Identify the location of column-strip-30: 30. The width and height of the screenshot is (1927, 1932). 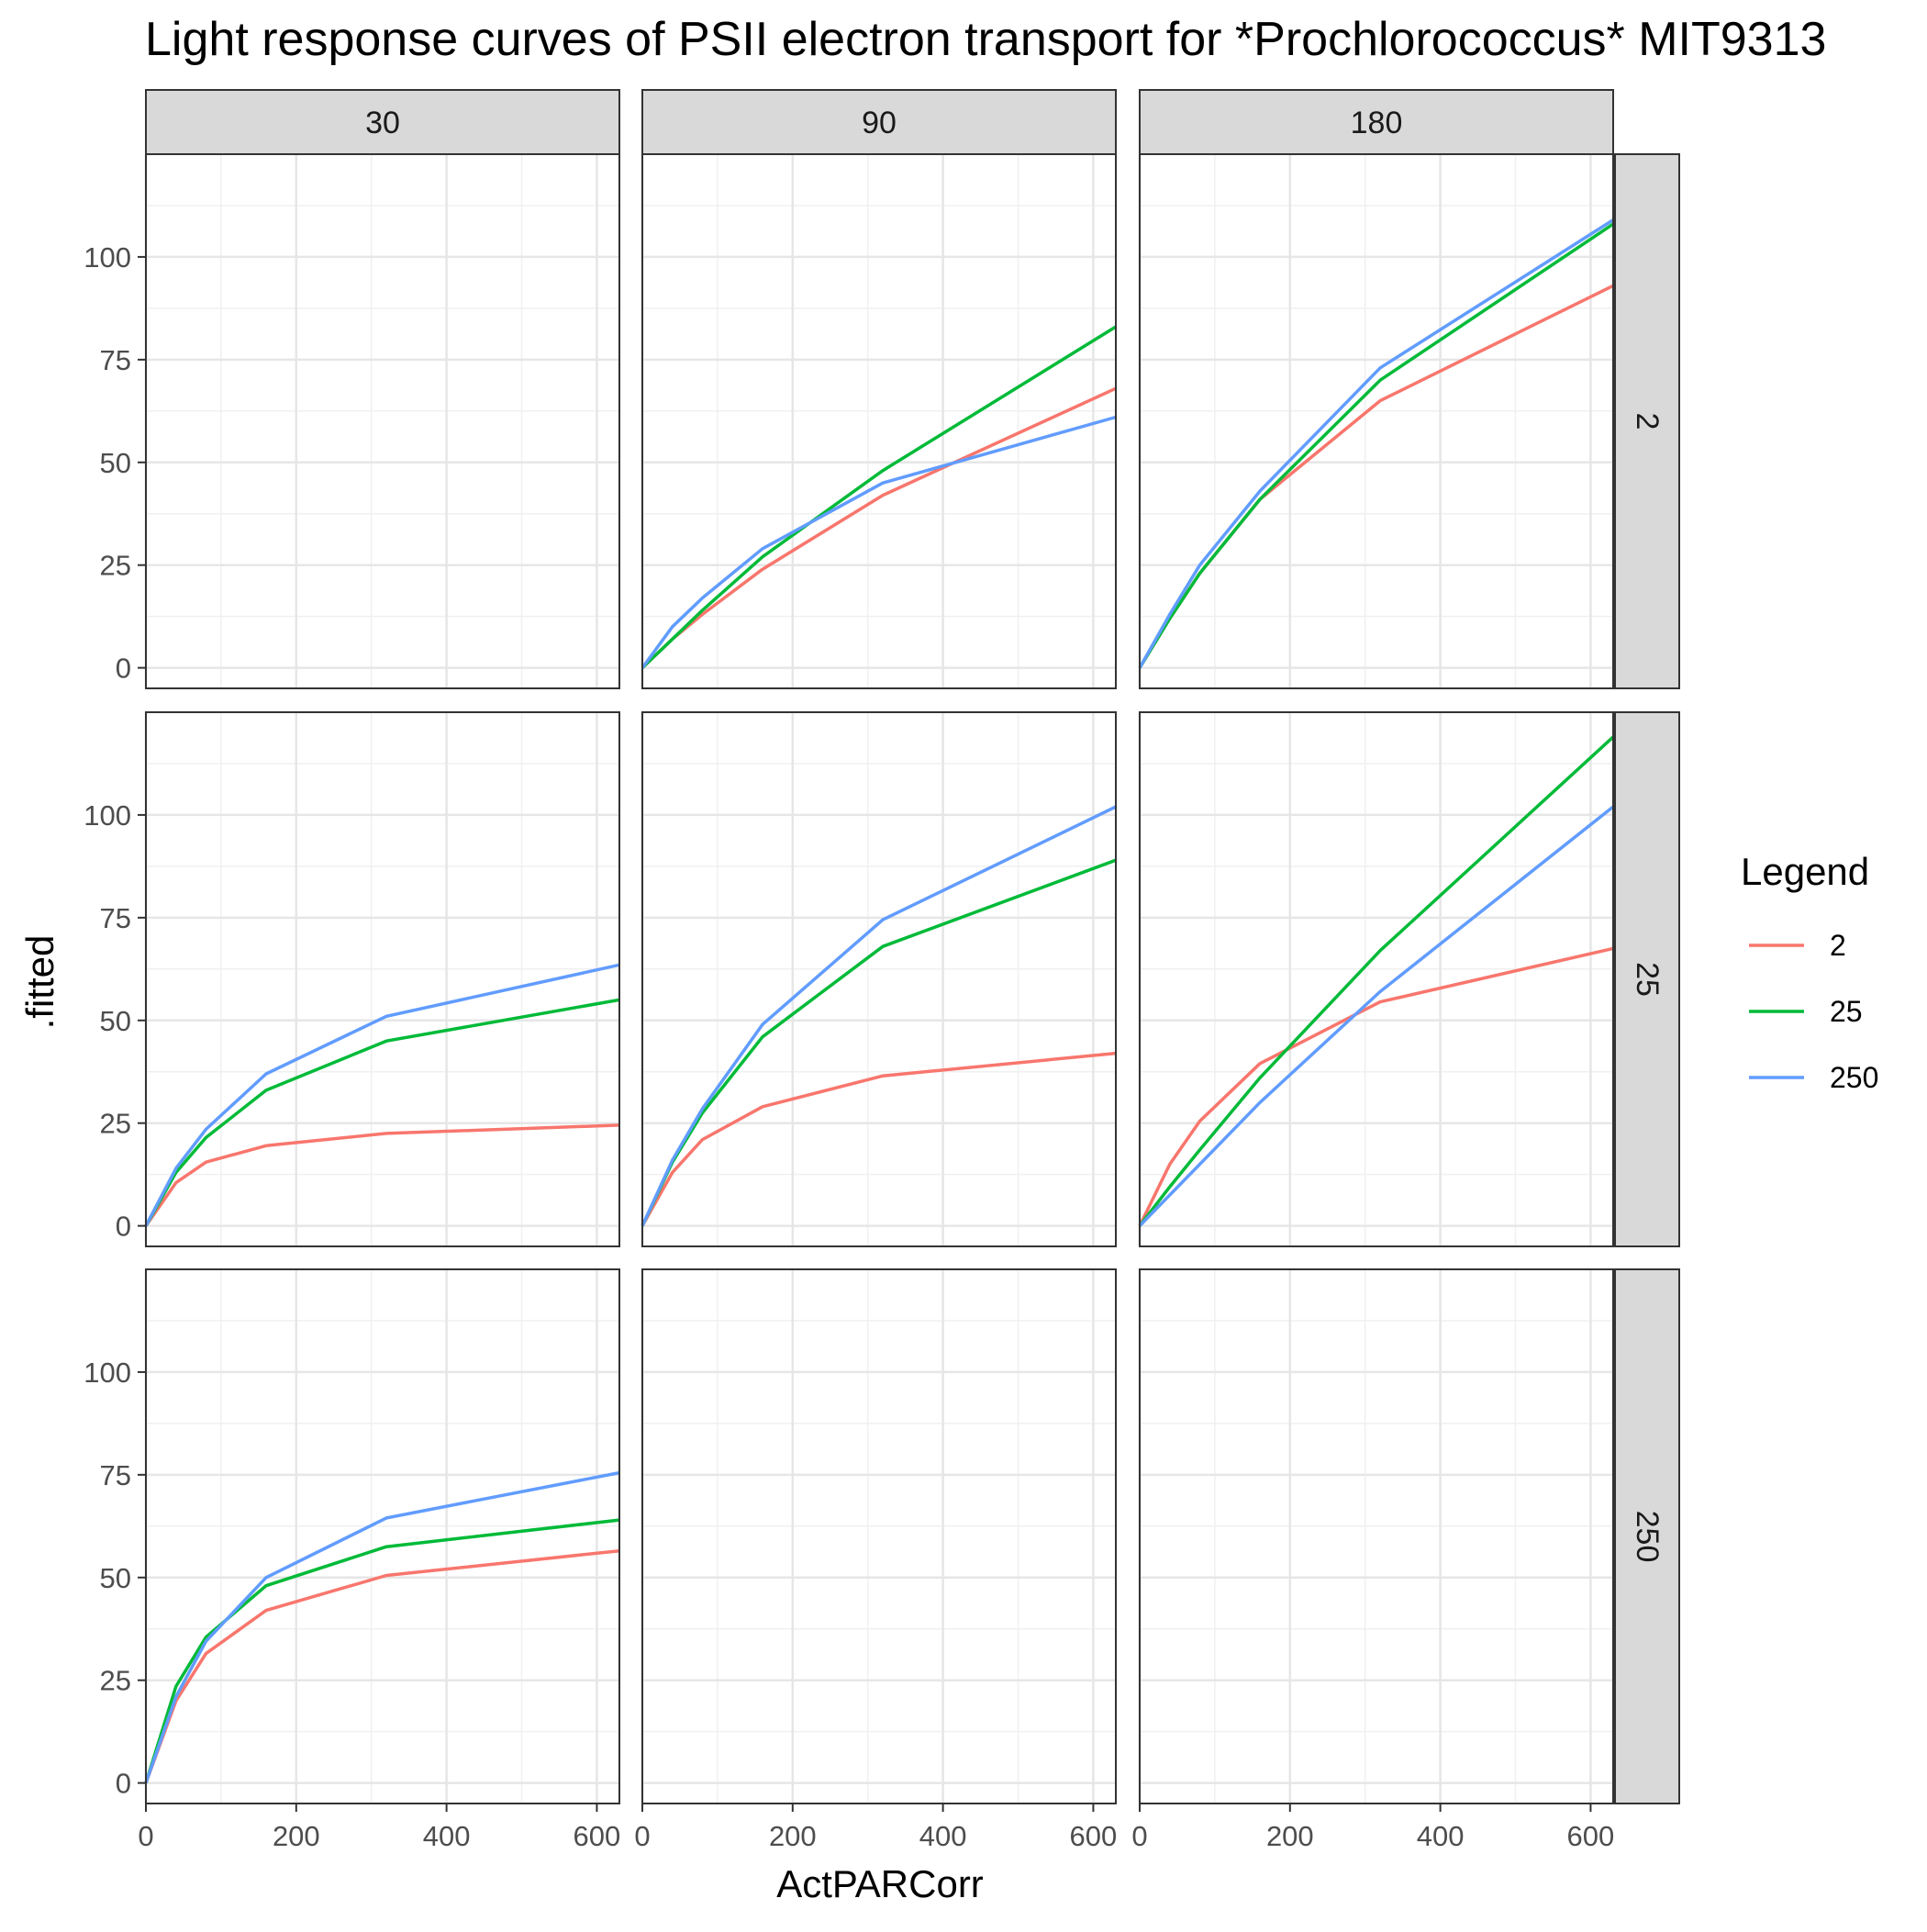
(382, 122).